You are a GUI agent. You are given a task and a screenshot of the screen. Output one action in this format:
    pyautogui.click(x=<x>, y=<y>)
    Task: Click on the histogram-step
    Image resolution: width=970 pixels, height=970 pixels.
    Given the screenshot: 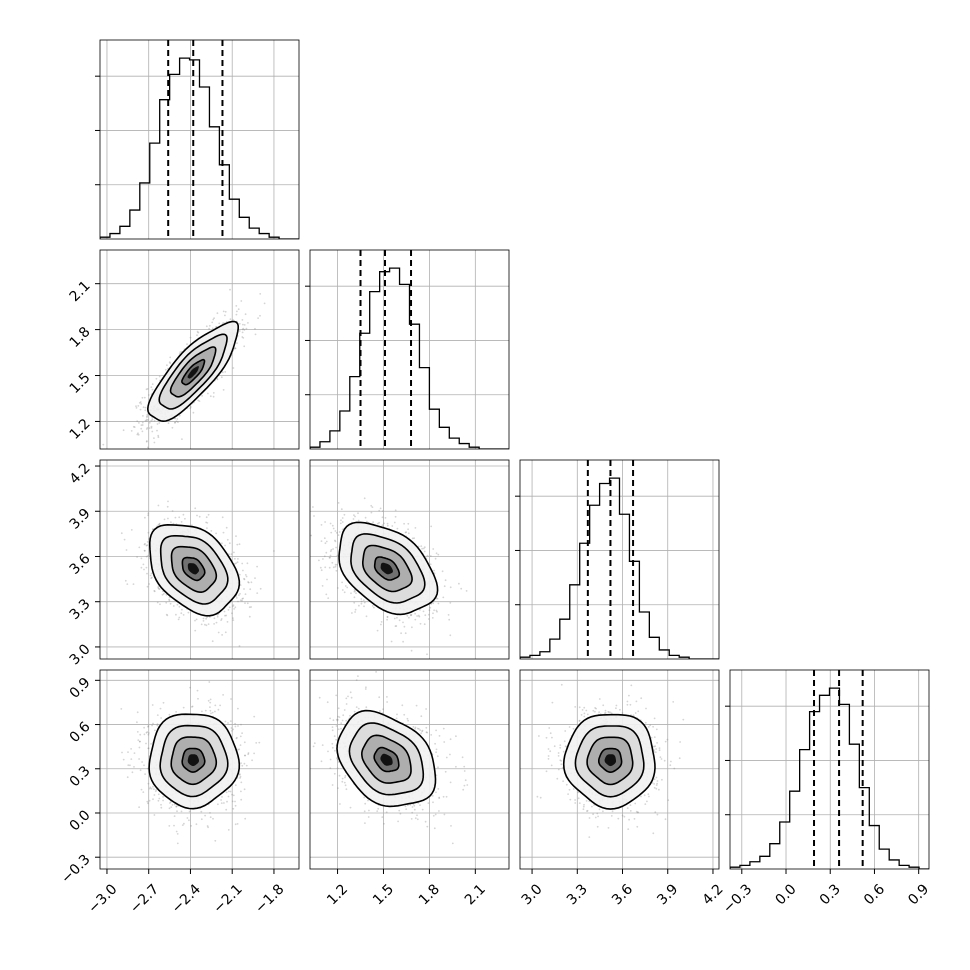 What is the action you would take?
    pyautogui.click(x=619, y=568)
    